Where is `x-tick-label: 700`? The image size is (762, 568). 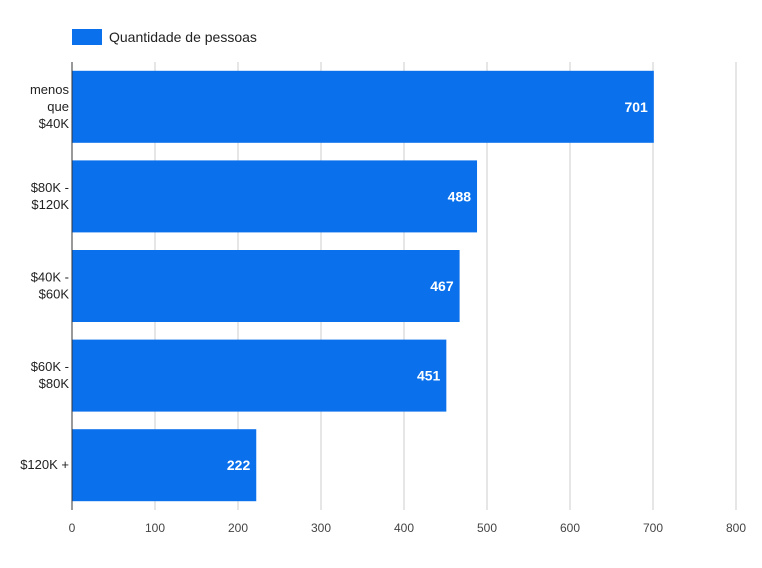
x-tick-label: 700 is located at coordinates (653, 528).